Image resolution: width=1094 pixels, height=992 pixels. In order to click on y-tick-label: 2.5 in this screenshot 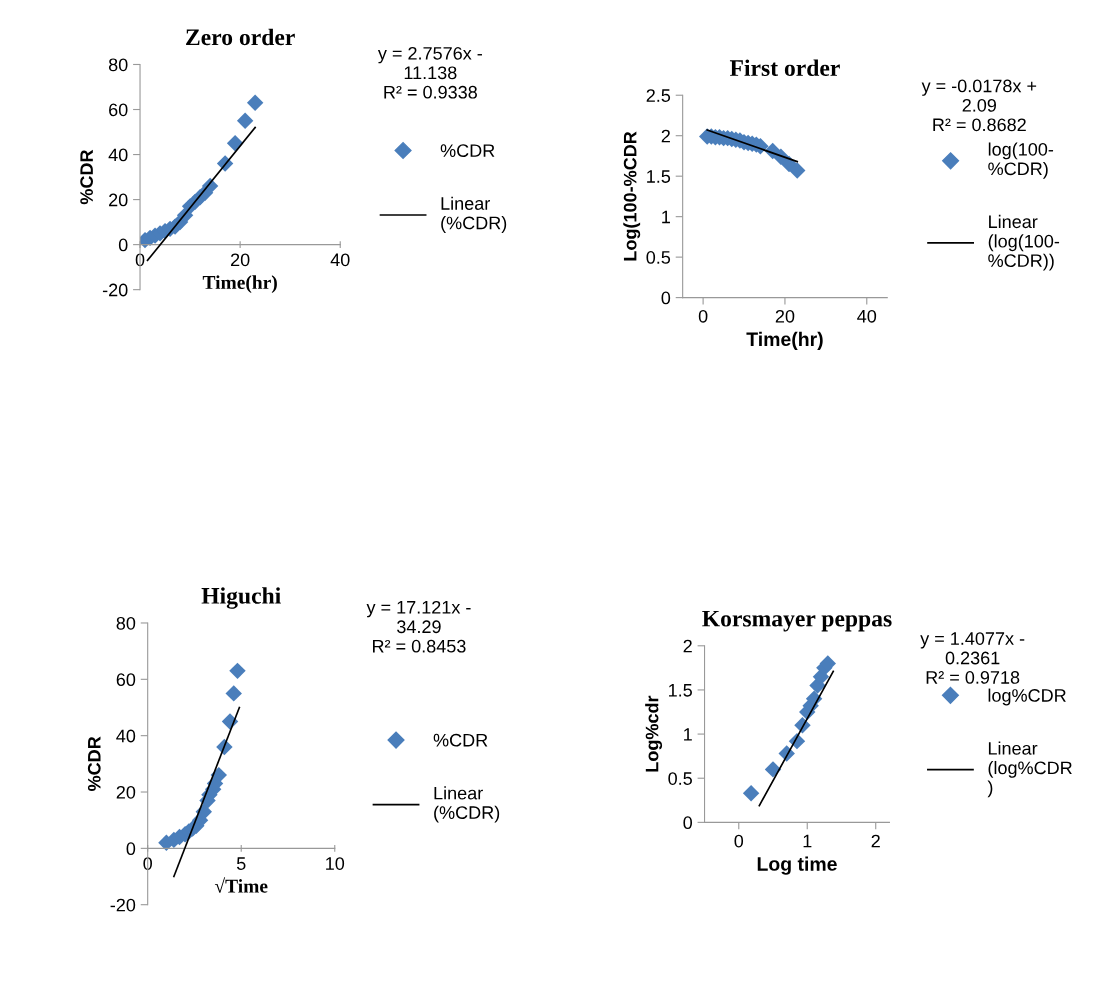, I will do `click(658, 95)`.